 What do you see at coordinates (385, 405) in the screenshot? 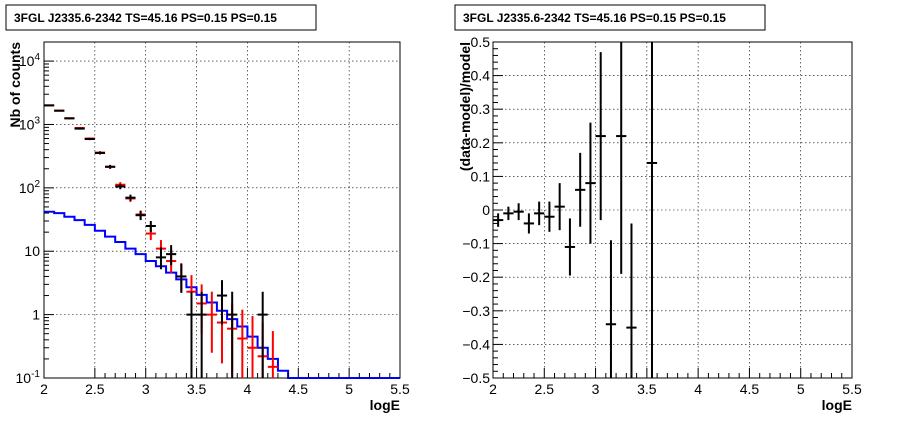
I see `counts-x-axis-label: logE` at bounding box center [385, 405].